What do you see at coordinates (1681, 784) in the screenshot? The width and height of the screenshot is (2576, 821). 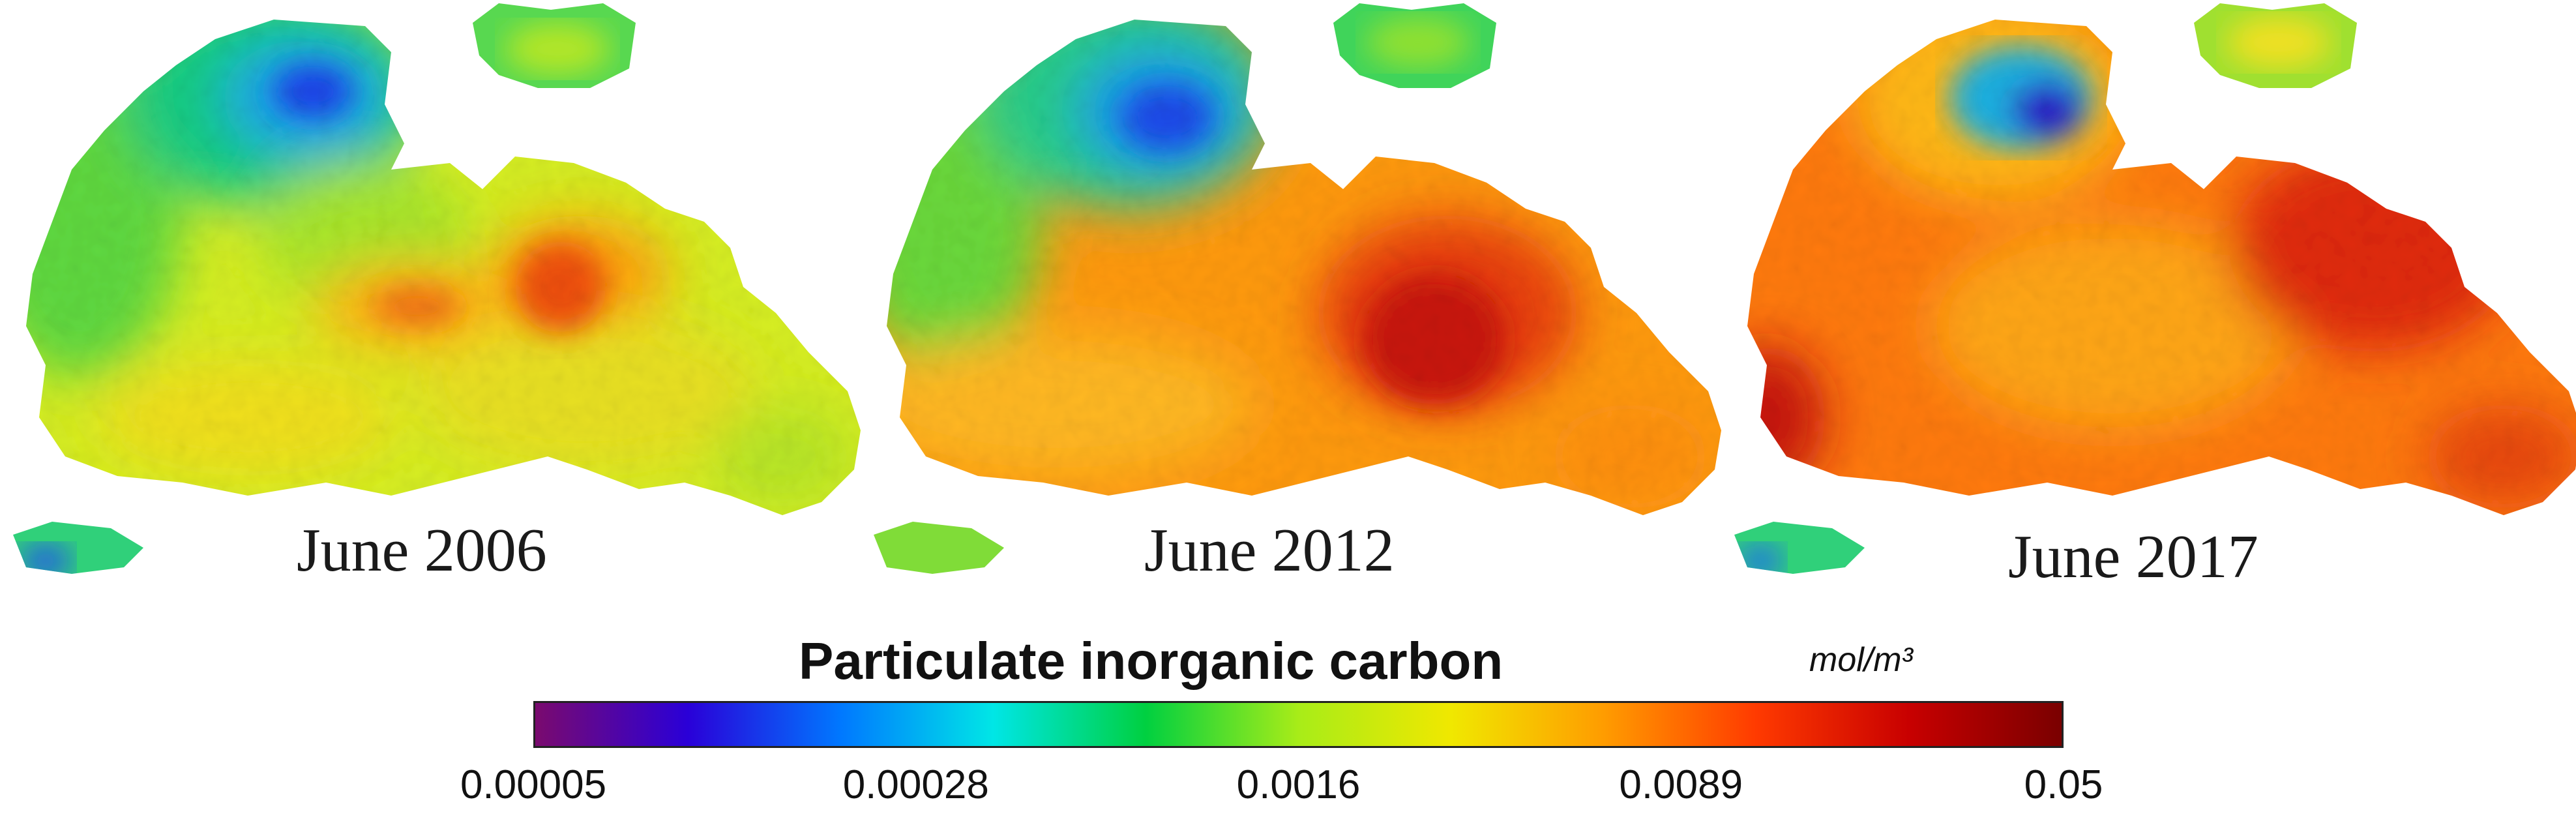 I see `colorbar-tick-label: 0.0089` at bounding box center [1681, 784].